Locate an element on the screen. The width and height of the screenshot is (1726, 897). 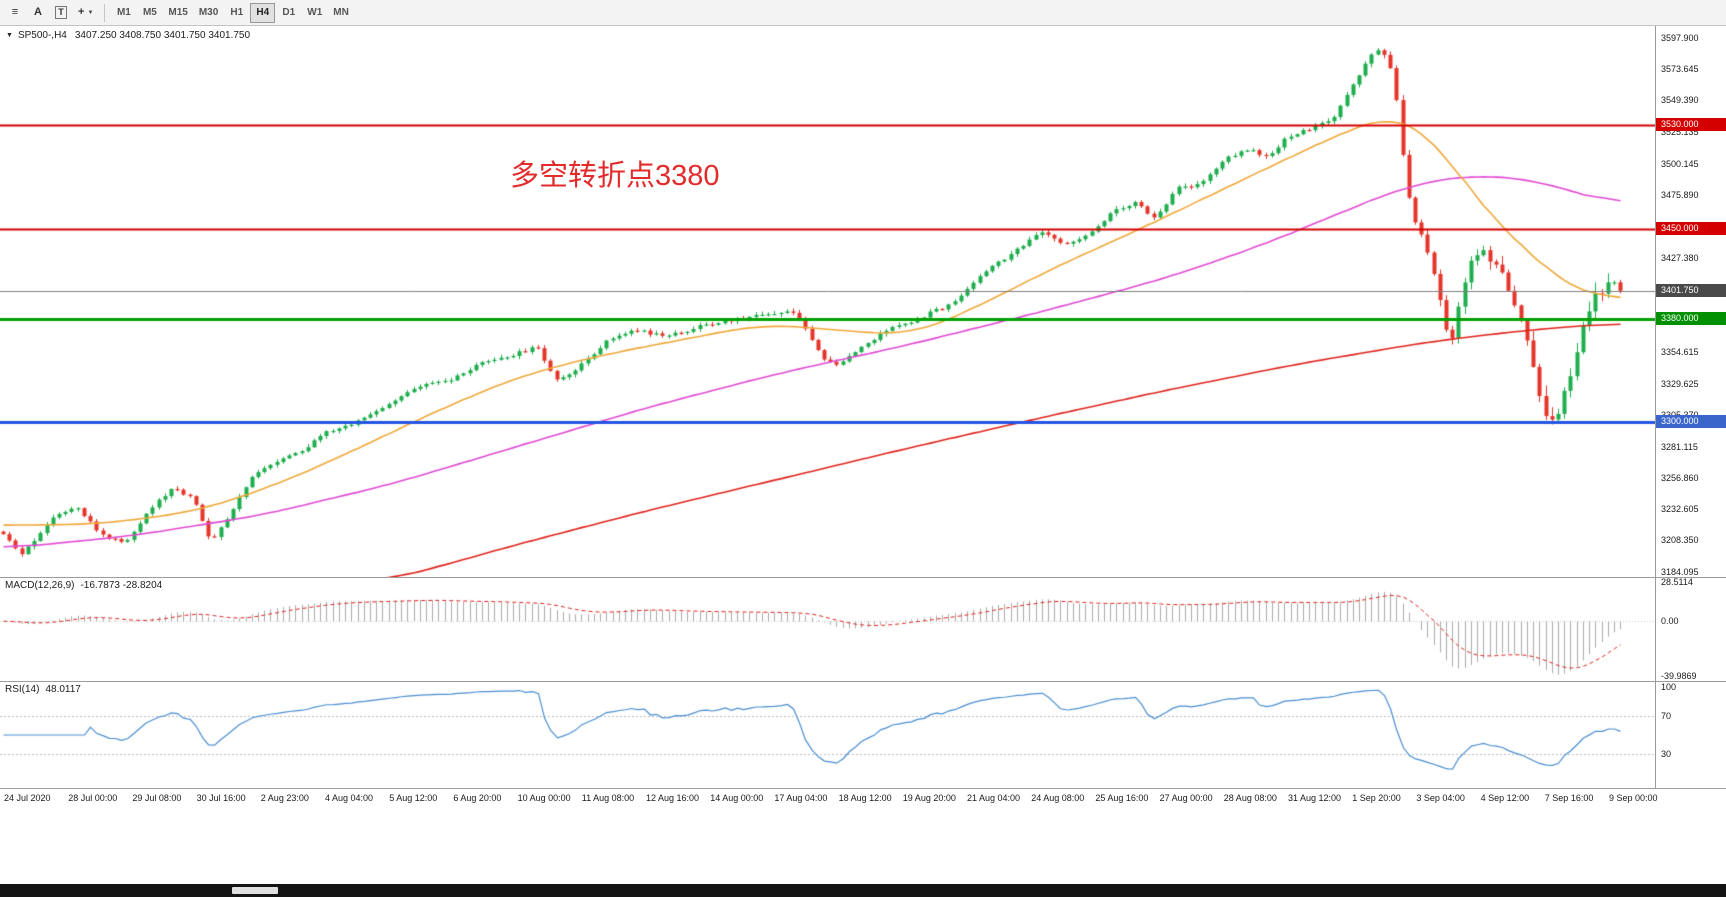
time-axis-label: 7 Sep 16:00 is located at coordinates (1569, 798).